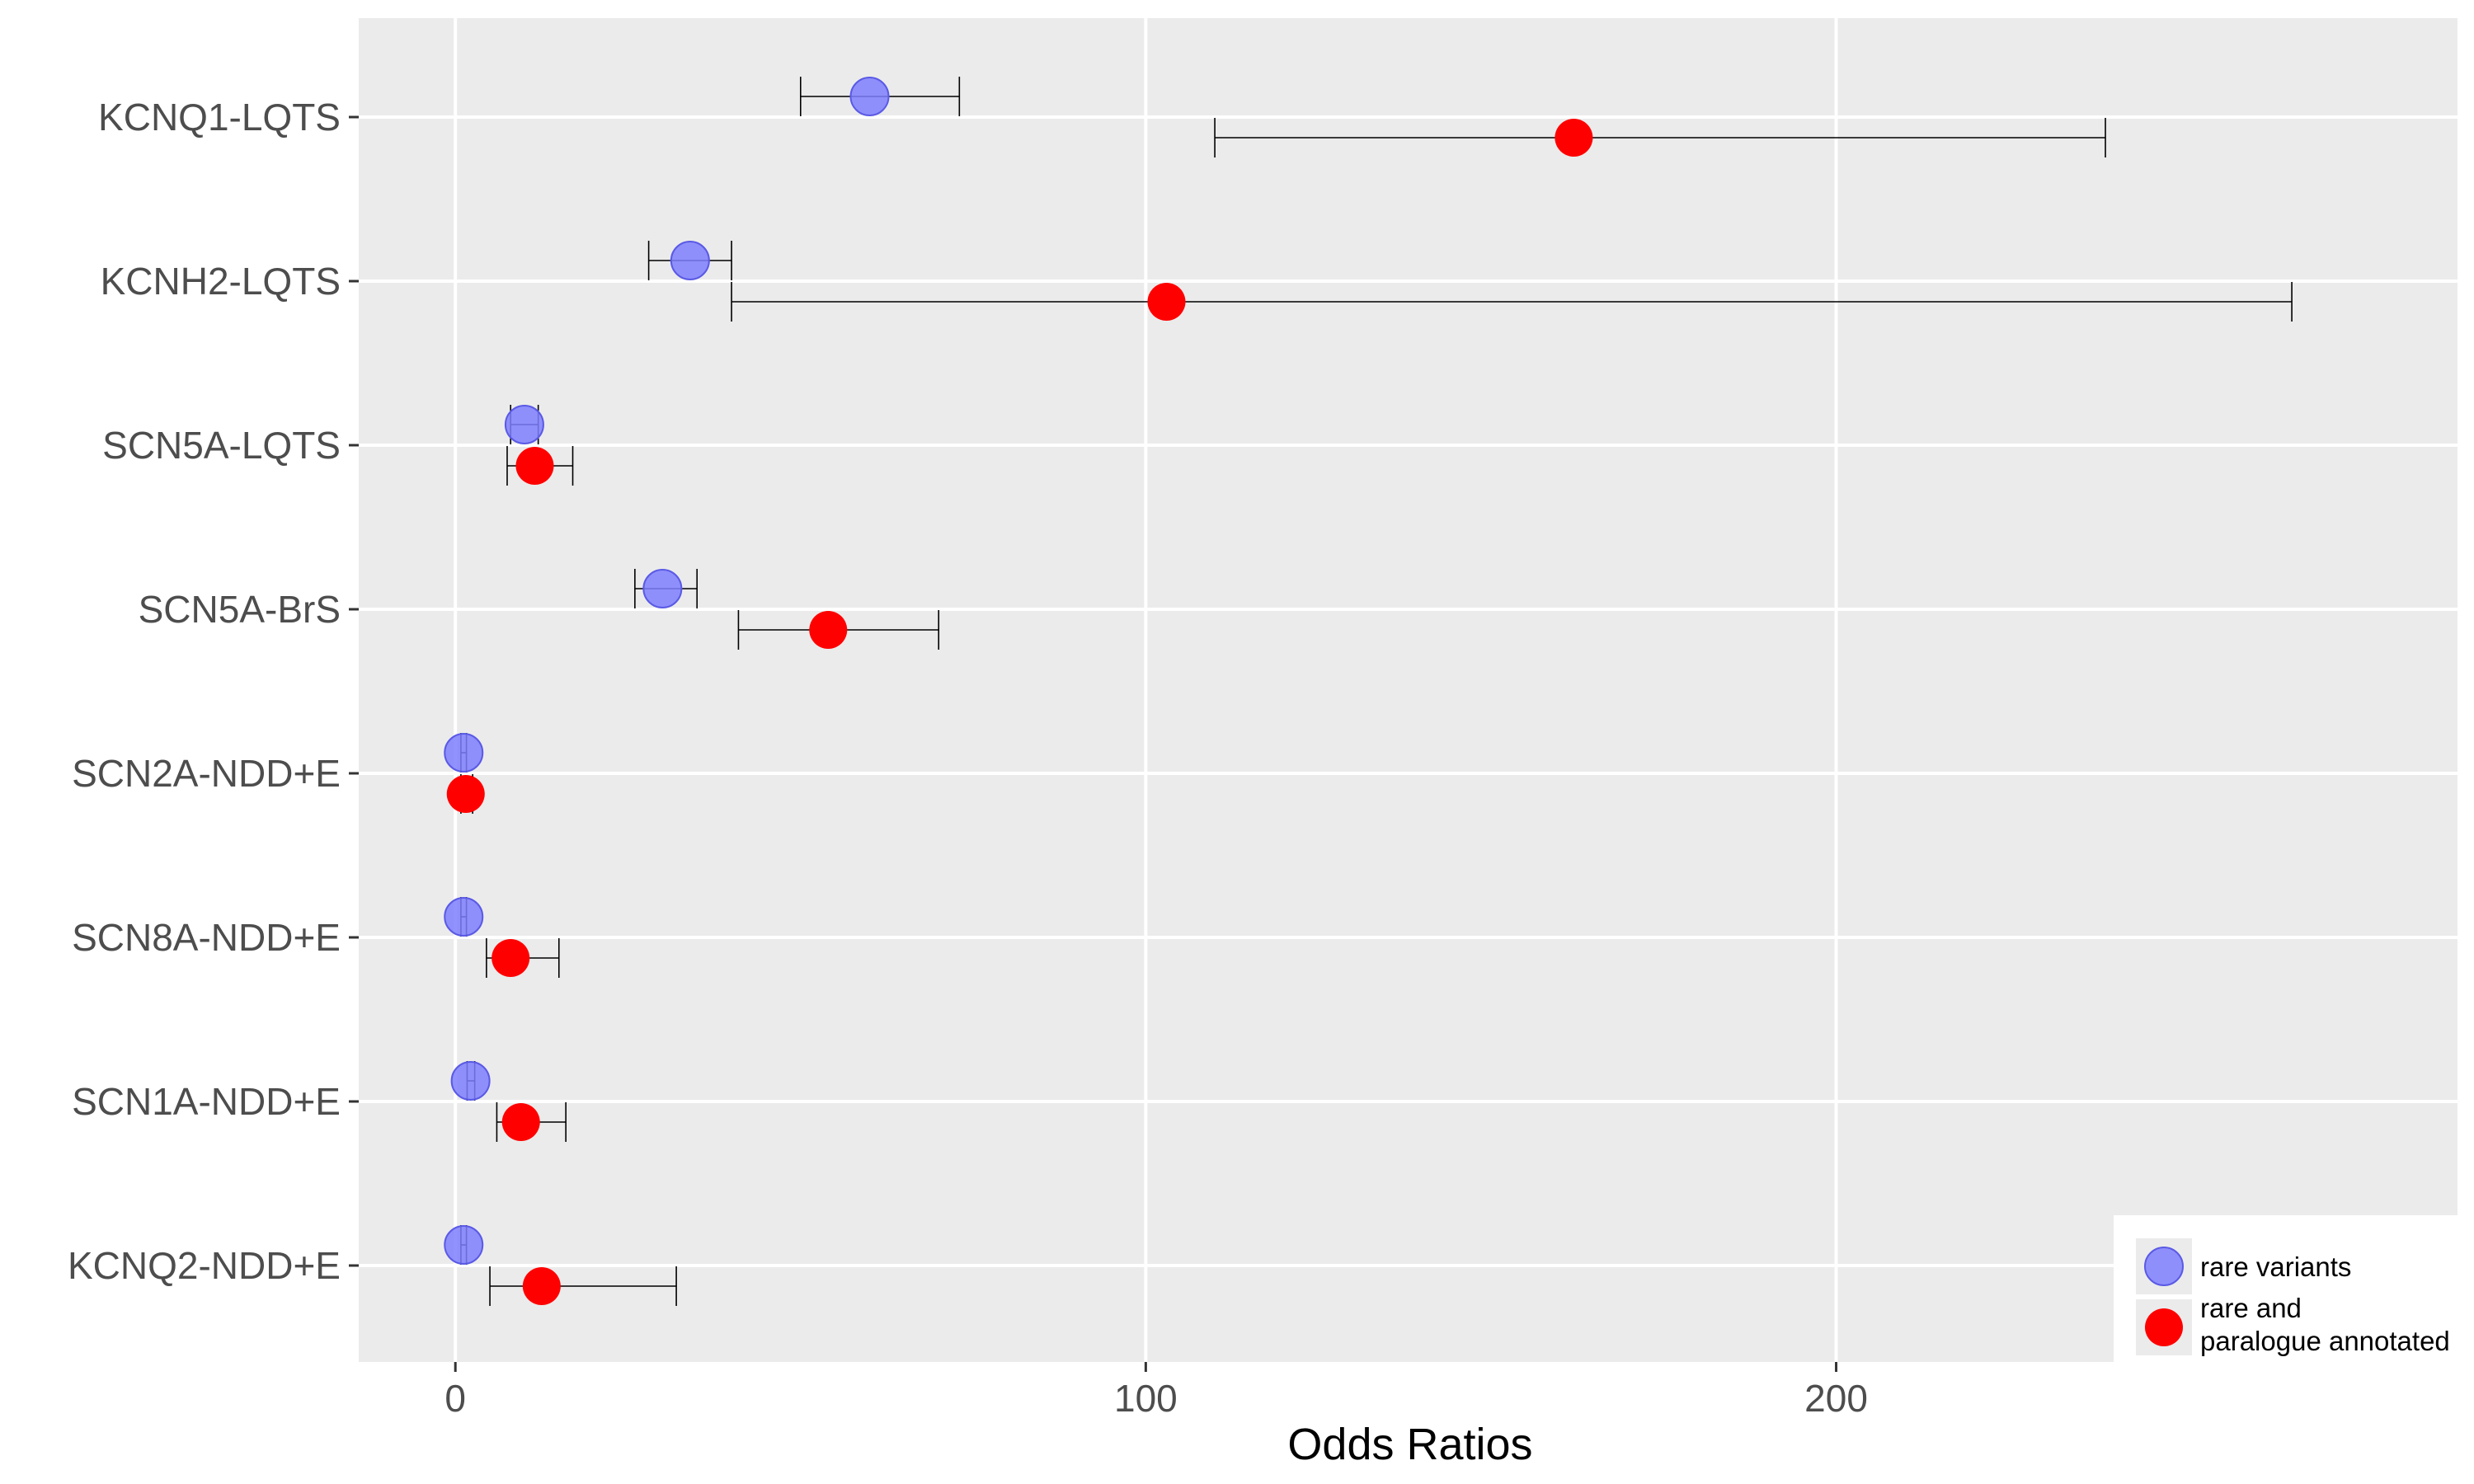  I want to click on x-tick-label: 200, so click(1836, 1398).